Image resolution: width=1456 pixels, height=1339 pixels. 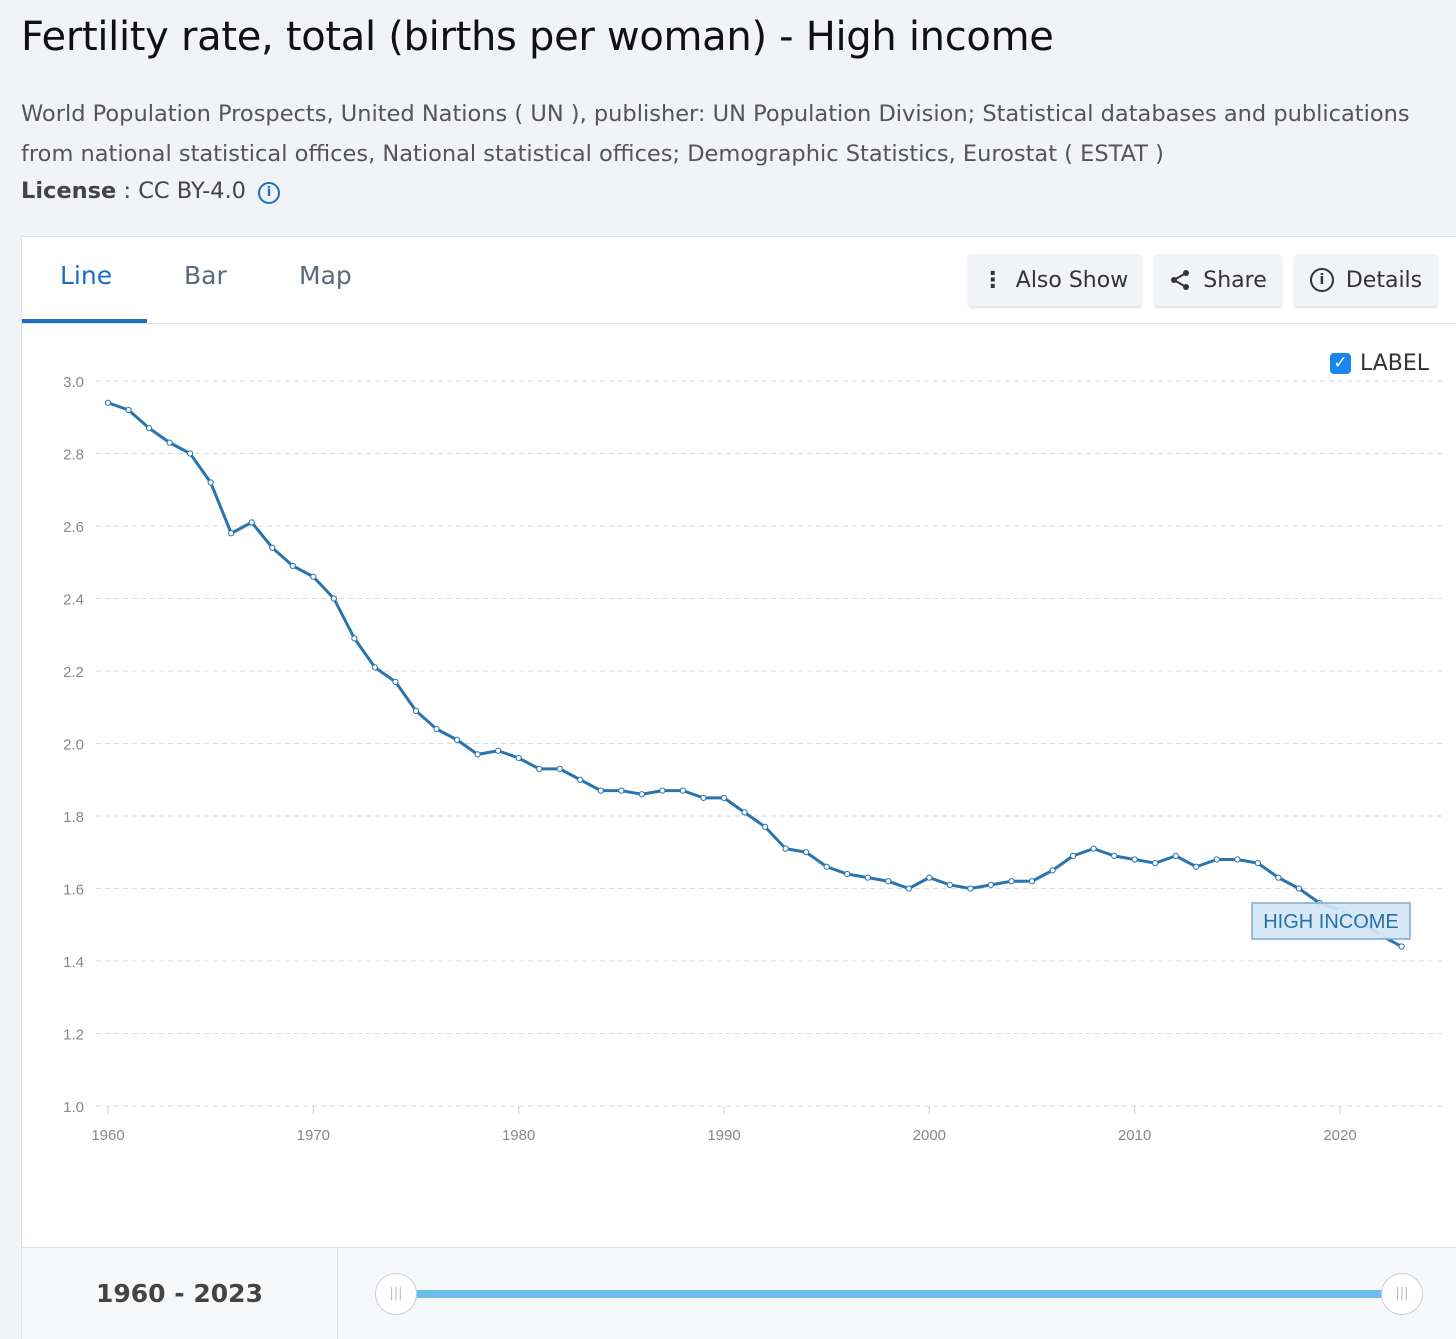 I want to click on info-circle-icon: i, so click(x=1321, y=280).